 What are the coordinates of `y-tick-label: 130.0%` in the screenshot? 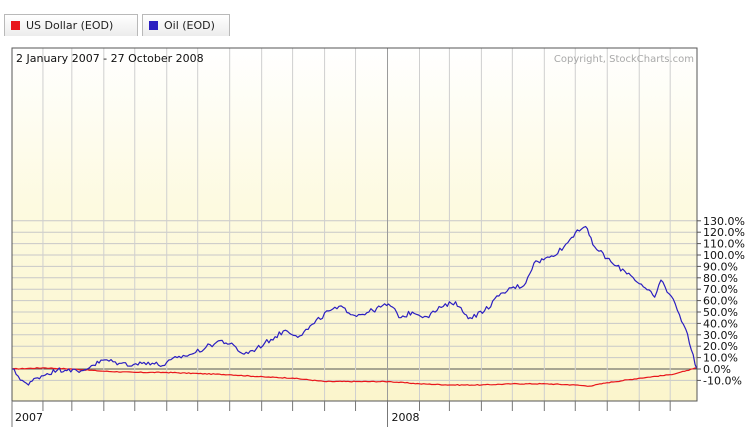 It's located at (724, 221).